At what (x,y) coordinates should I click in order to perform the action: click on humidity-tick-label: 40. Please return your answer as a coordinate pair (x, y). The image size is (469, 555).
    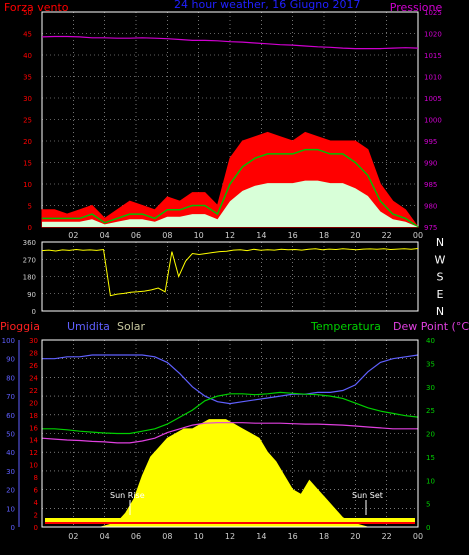
    Looking at the image, I should click on (10, 453).